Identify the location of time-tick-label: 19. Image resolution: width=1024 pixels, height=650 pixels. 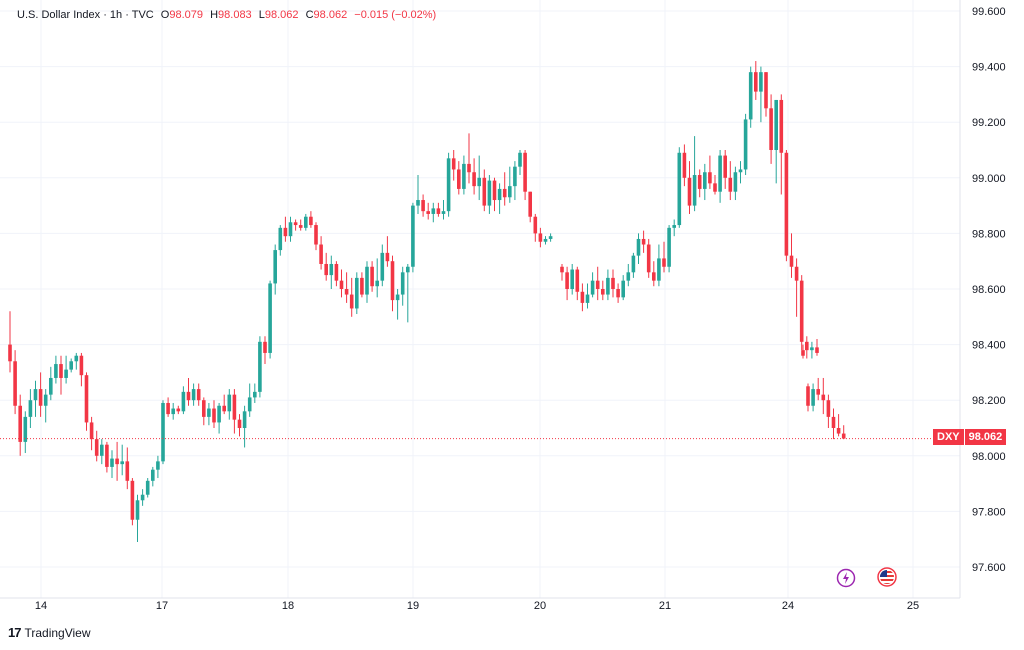
(413, 606).